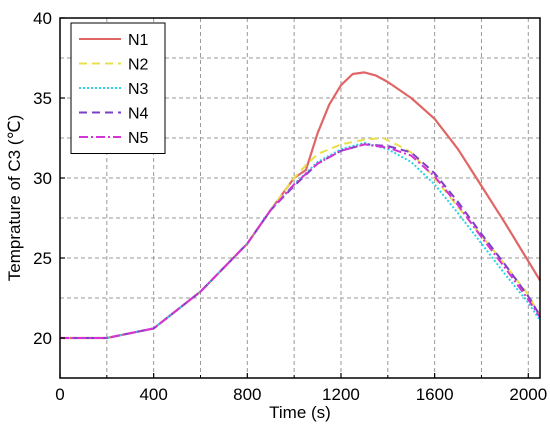 This screenshot has width=550, height=428. Describe the element at coordinates (138, 114) in the screenshot. I see `legend-label-n4: N4` at that location.